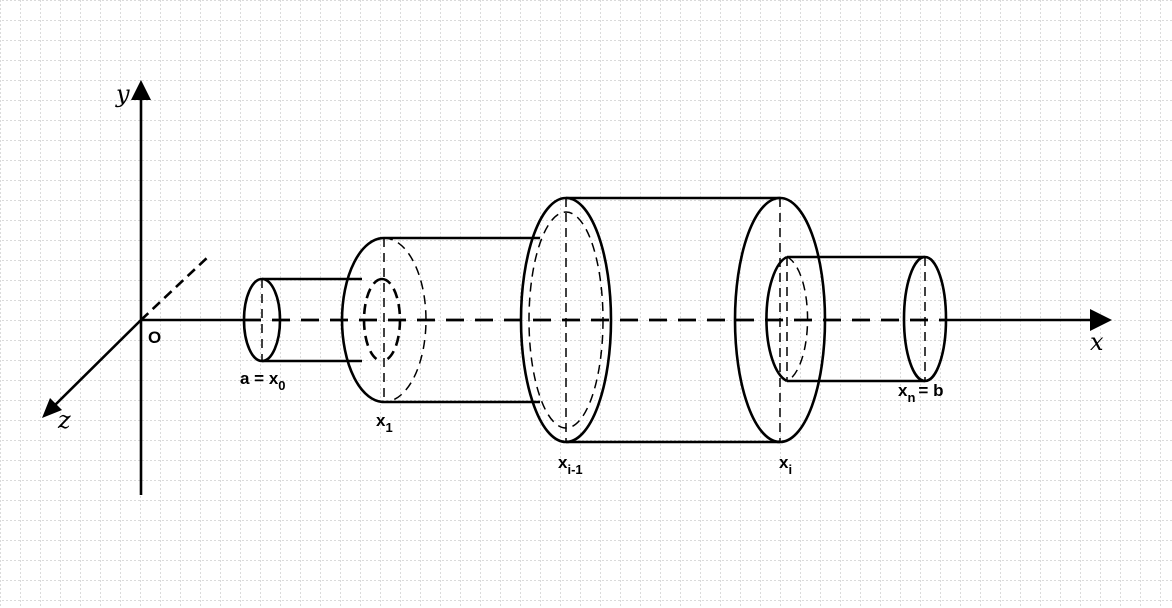  I want to click on disk-1-right-face-back, so click(372, 320).